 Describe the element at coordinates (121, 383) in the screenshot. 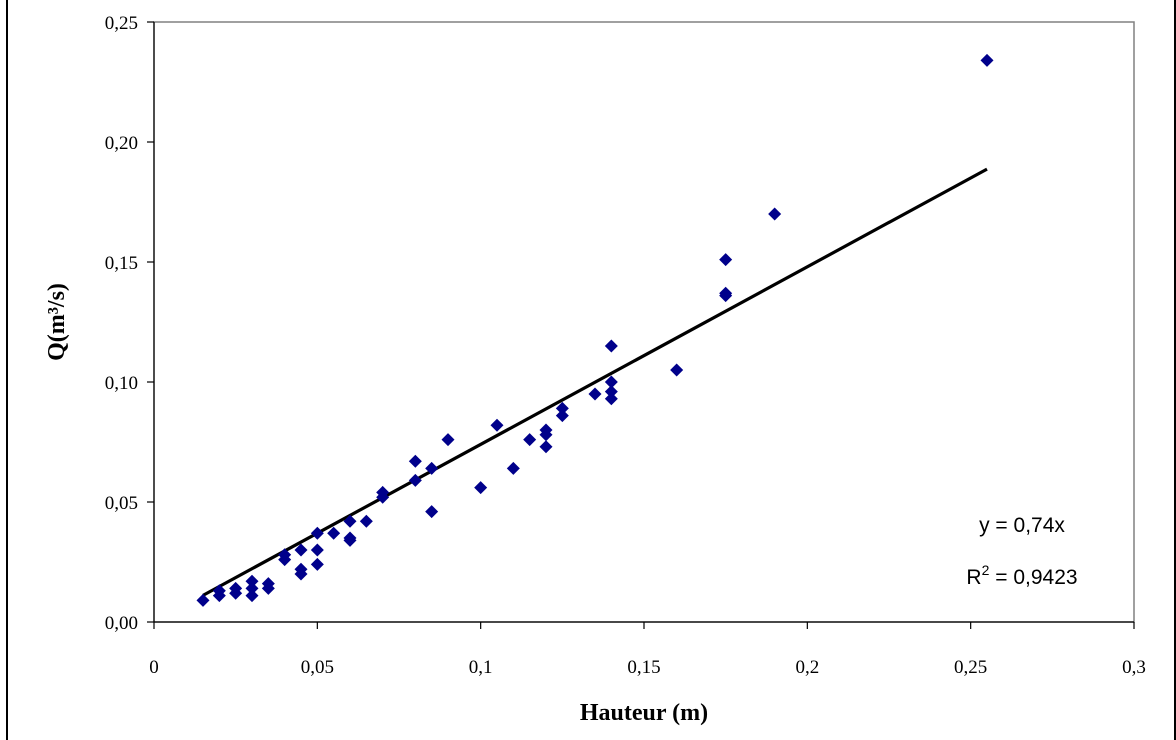

I see `y-tick-label: 0,10` at that location.